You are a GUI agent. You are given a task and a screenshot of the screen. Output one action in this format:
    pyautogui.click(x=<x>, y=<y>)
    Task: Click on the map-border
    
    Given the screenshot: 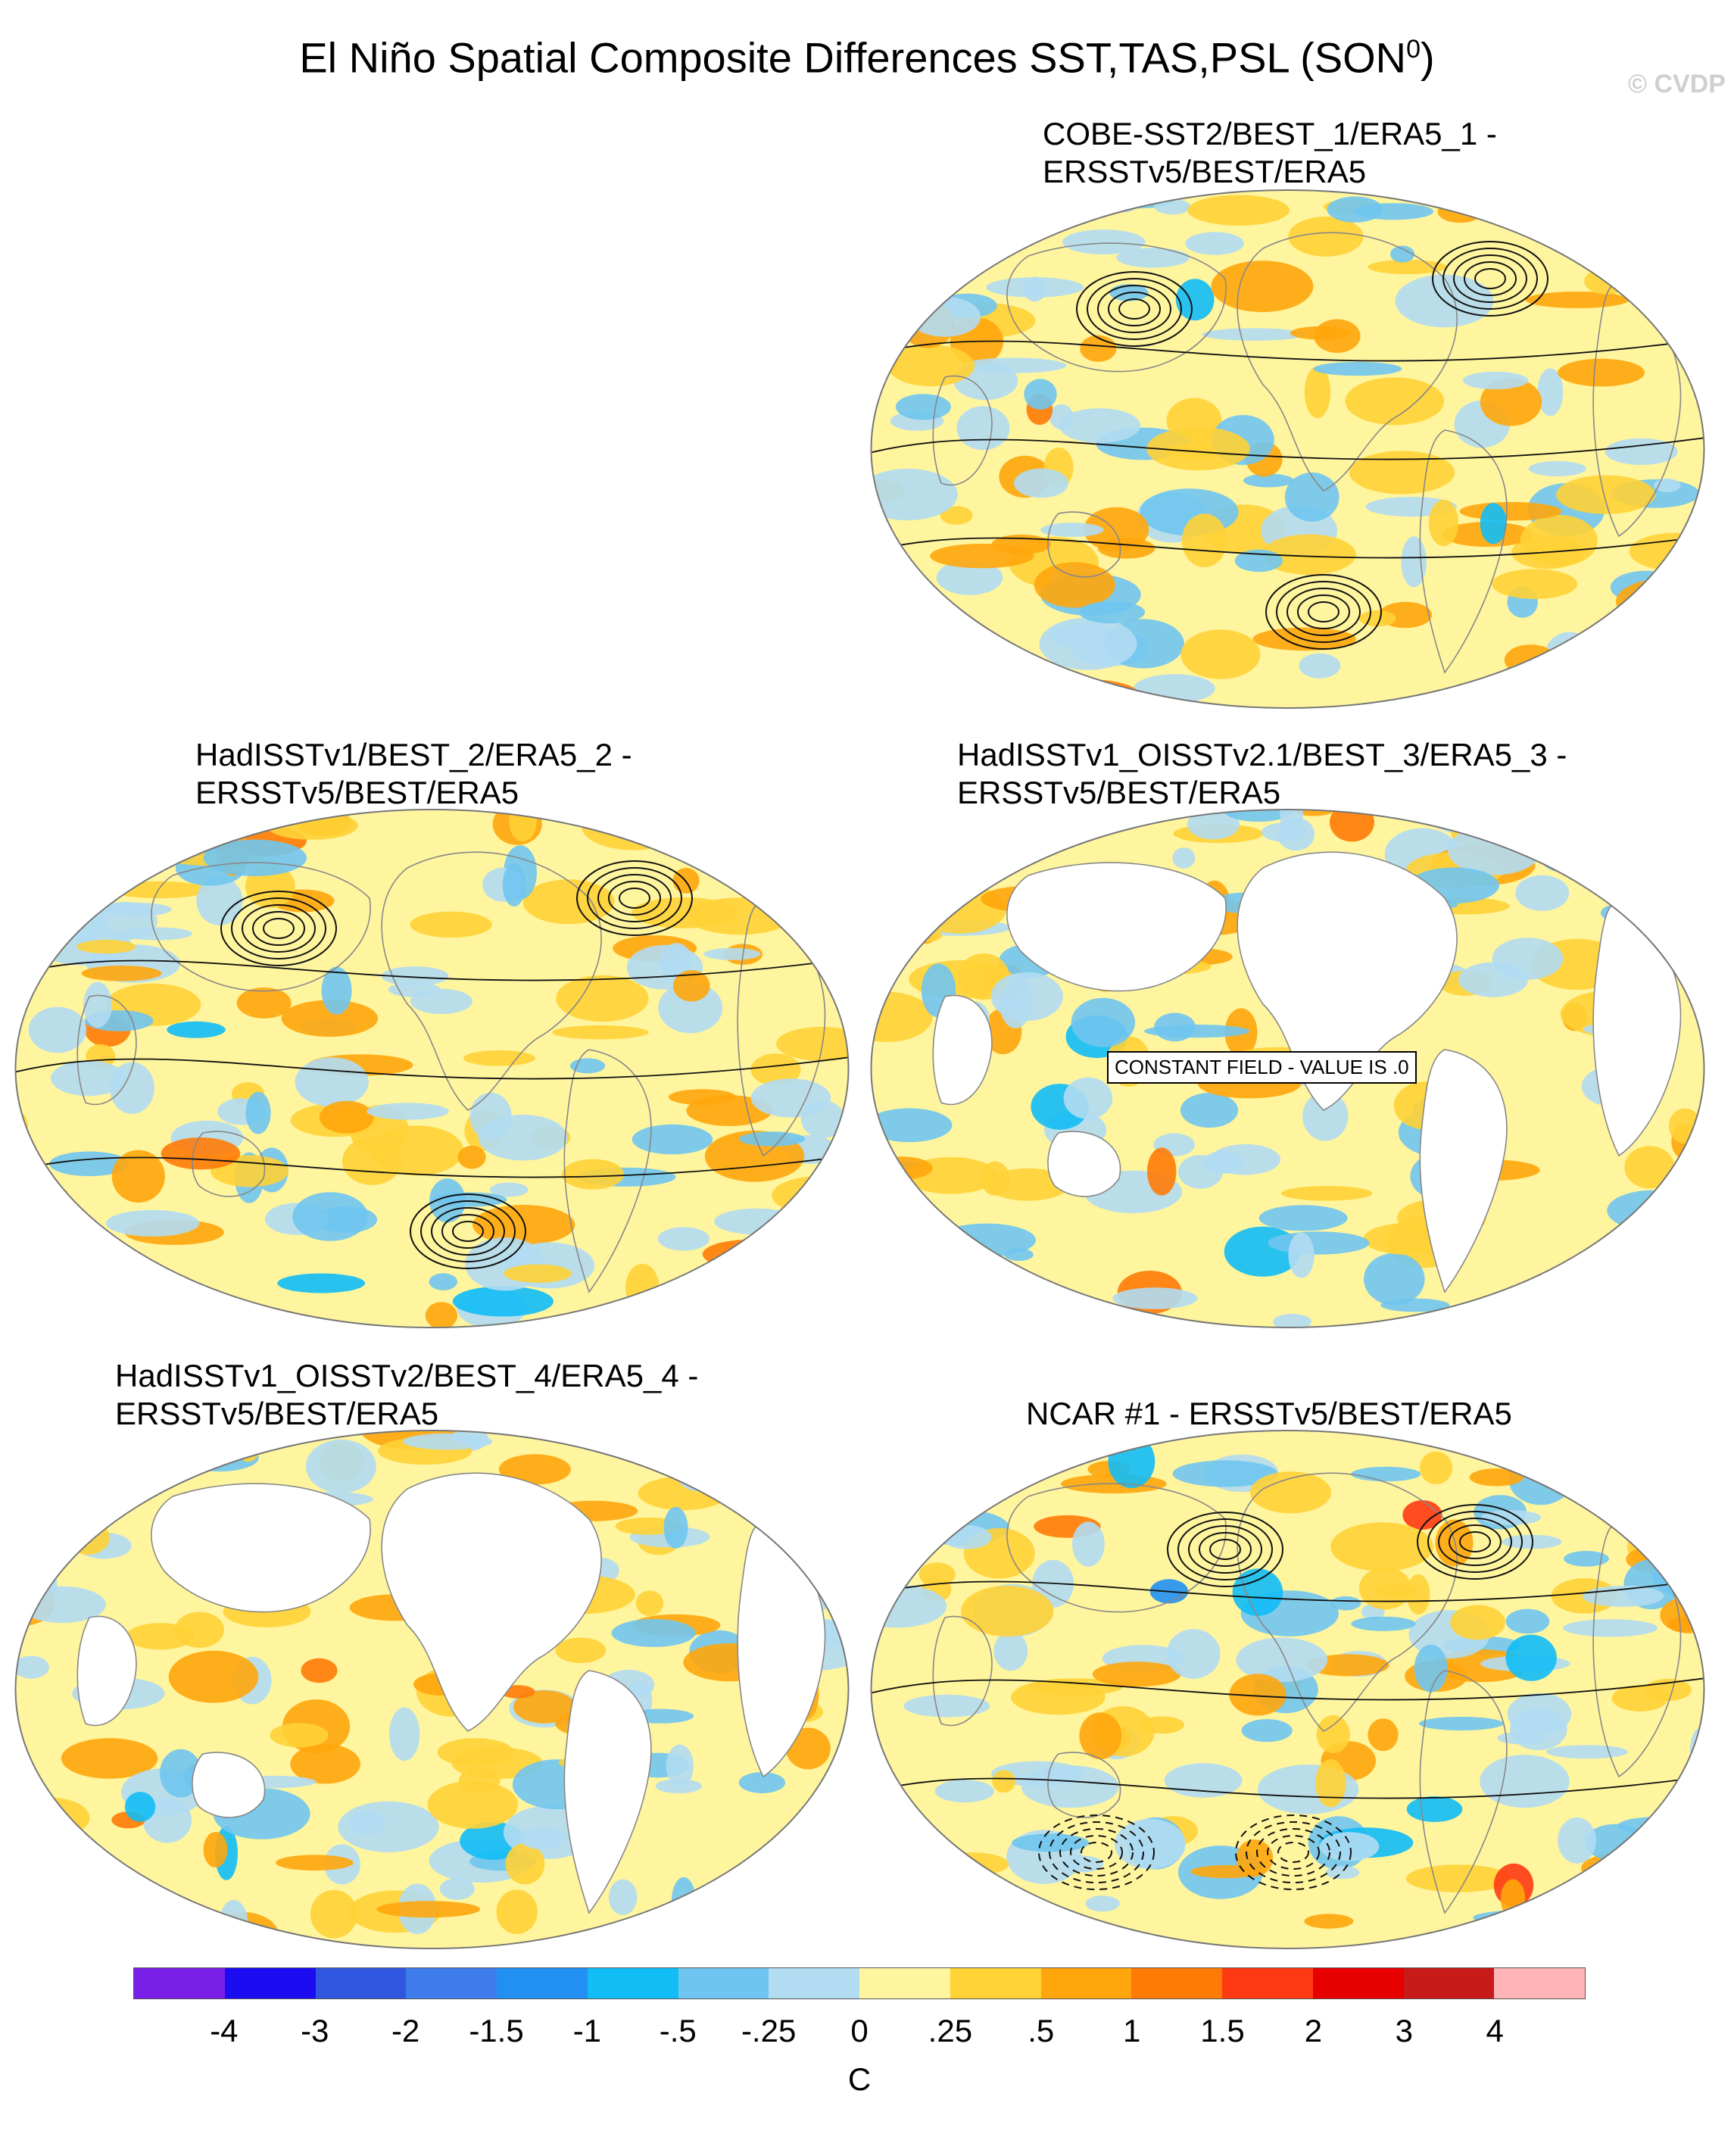 What is the action you would take?
    pyautogui.click(x=432, y=1068)
    